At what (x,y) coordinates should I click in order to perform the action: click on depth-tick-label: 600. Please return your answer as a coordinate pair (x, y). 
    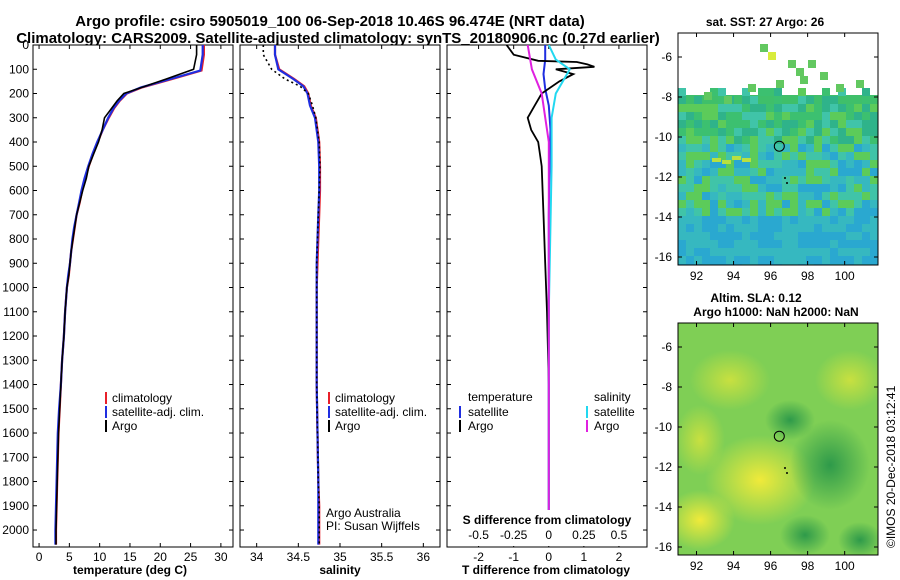
    Looking at the image, I should click on (19, 191).